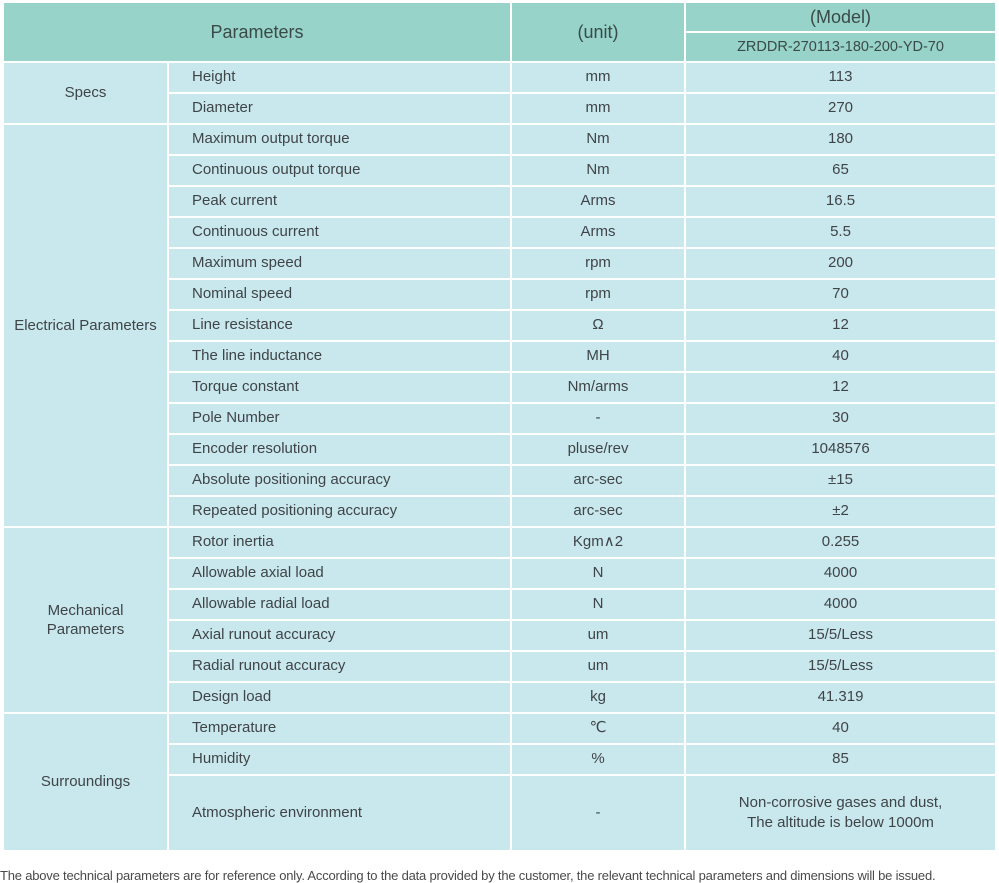 The height and width of the screenshot is (883, 999). Describe the element at coordinates (841, 480) in the screenshot. I see `value-cell: ±15` at that location.